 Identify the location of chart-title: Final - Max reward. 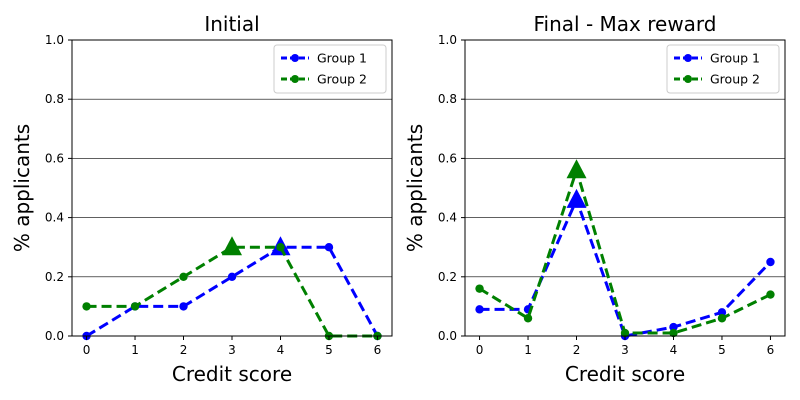
(625, 24).